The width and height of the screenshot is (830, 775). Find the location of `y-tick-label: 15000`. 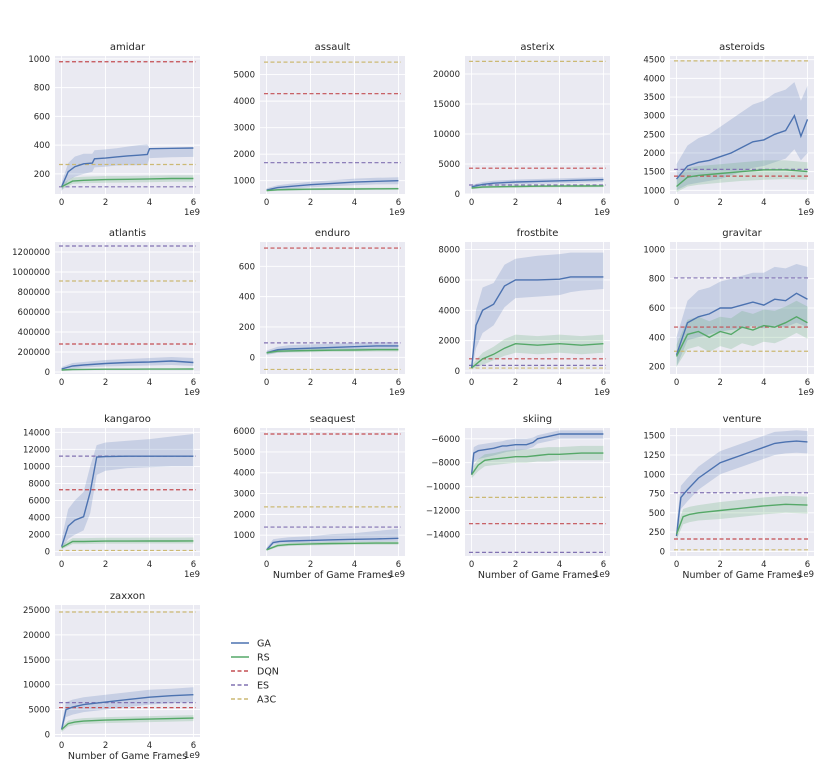

y-tick-label: 15000 is located at coordinates (446, 105).